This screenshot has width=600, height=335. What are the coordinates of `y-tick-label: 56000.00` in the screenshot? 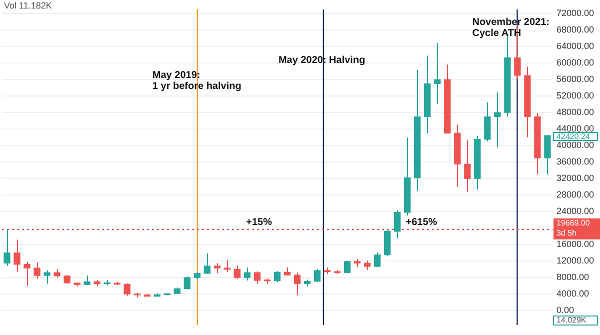 It's located at (575, 79).